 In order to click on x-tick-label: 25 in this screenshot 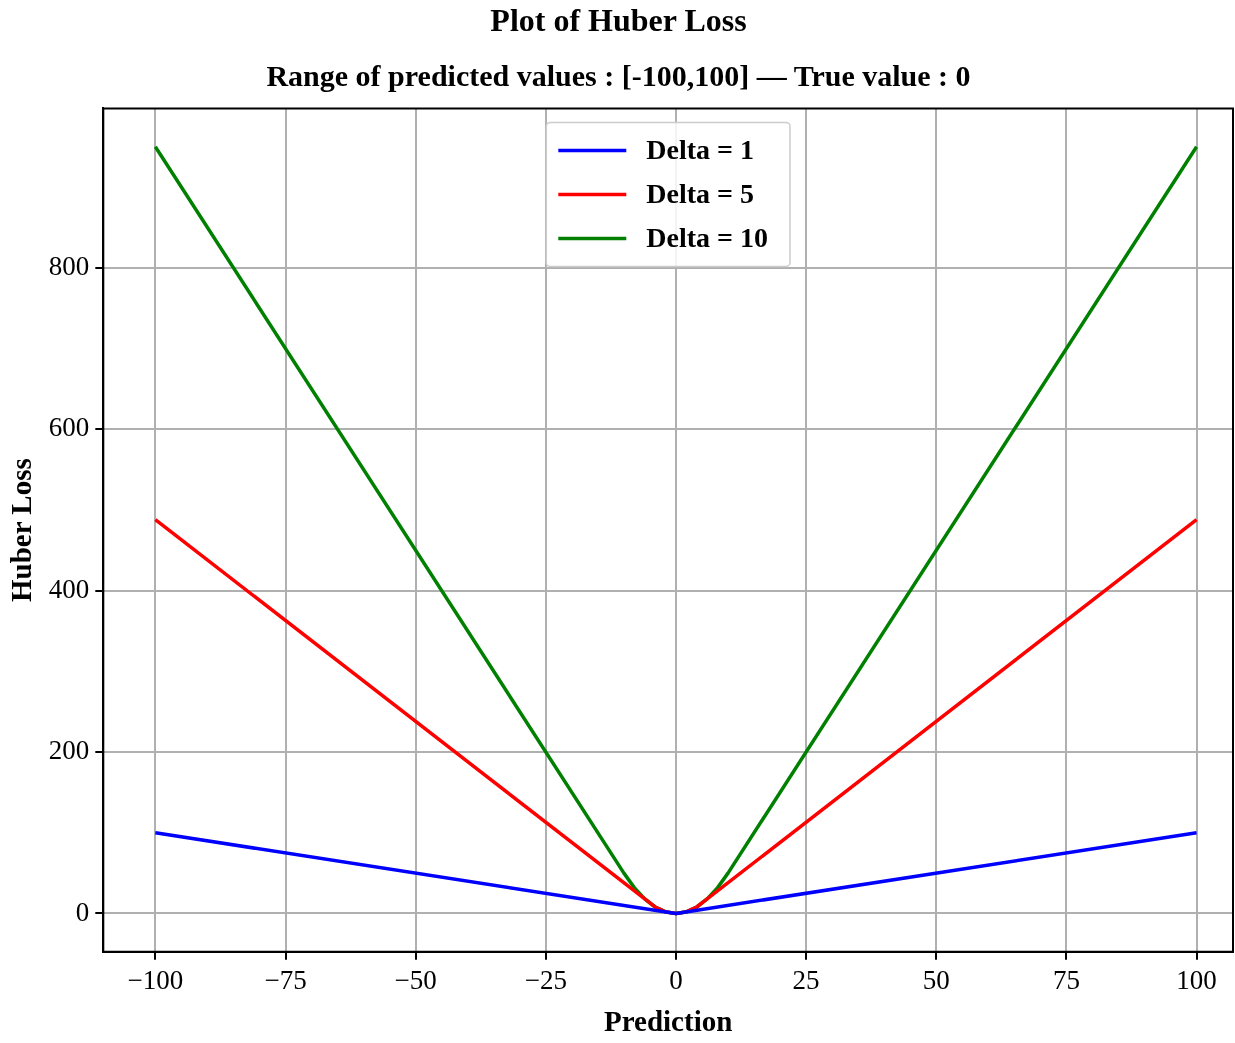, I will do `click(806, 980)`.